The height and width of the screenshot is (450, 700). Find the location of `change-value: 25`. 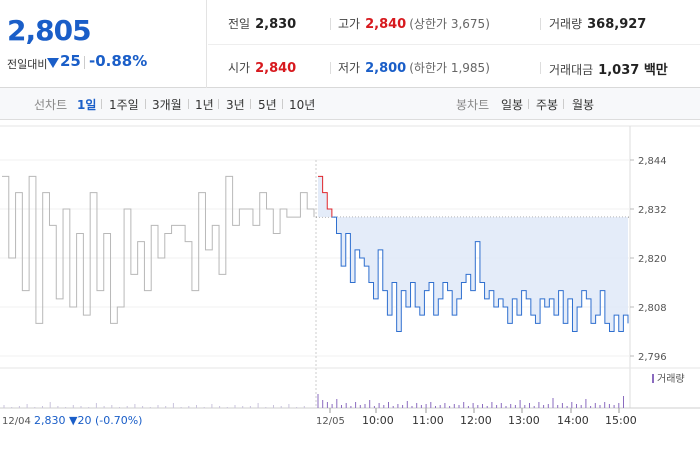

change-value: 25 is located at coordinates (70, 61).